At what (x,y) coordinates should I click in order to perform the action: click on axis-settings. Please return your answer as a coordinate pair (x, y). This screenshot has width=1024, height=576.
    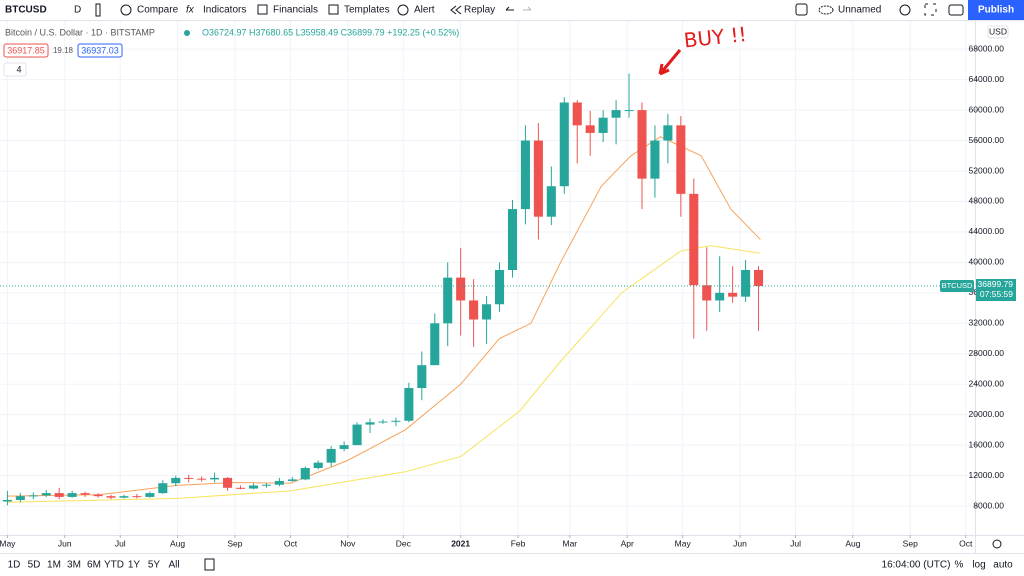
    Looking at the image, I should click on (997, 544).